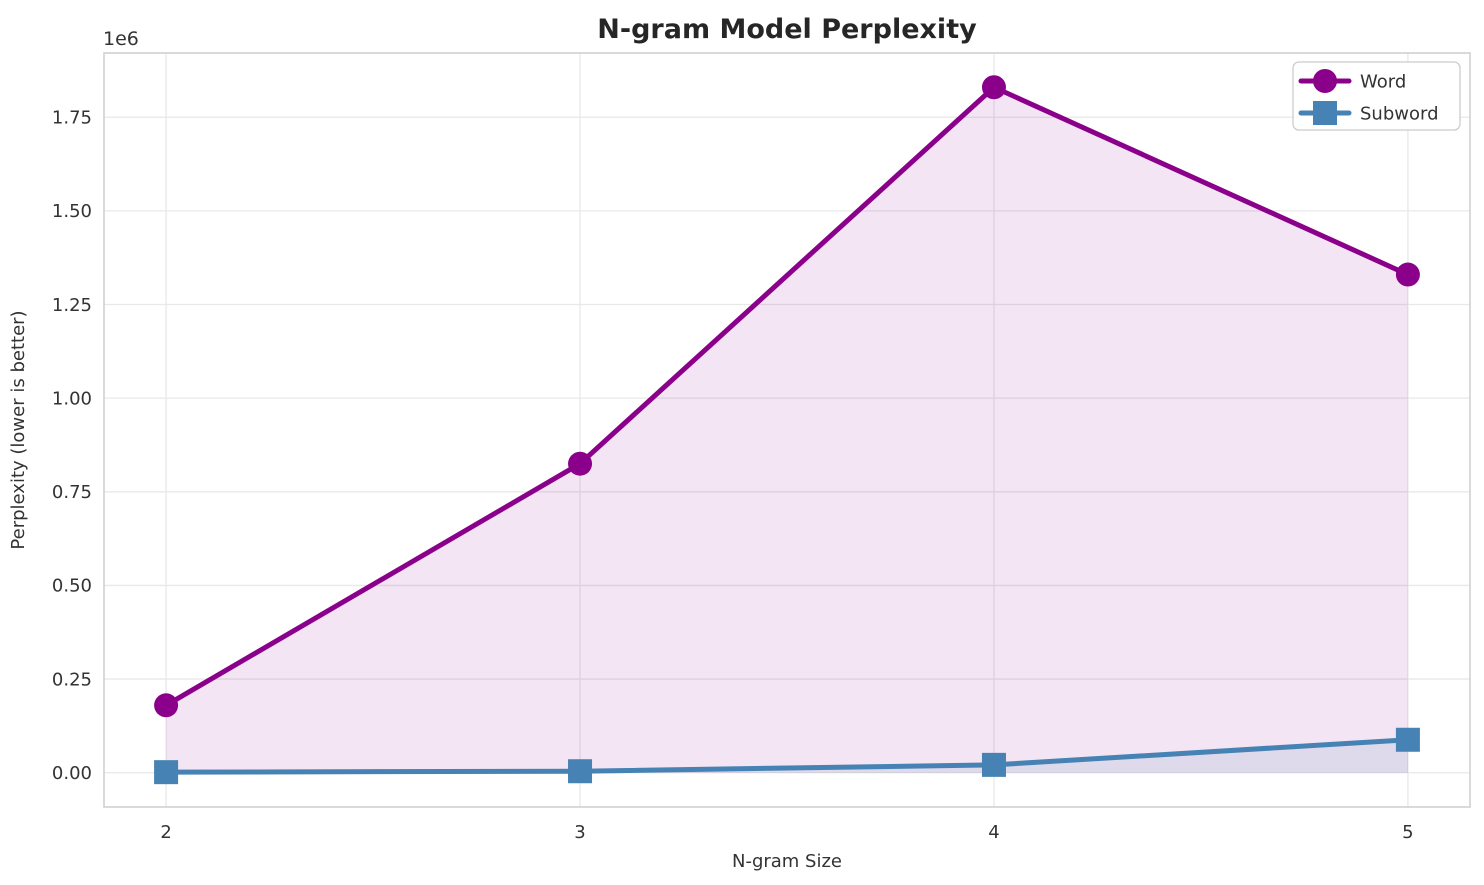 The width and height of the screenshot is (1484, 885). What do you see at coordinates (72, 305) in the screenshot?
I see `y-tick-label: 1.25` at bounding box center [72, 305].